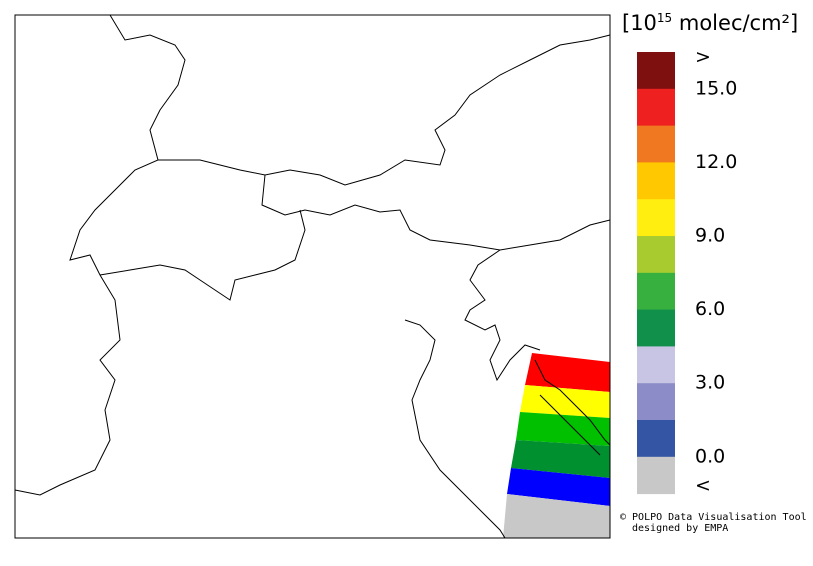  What do you see at coordinates (716, 88) in the screenshot?
I see `colorbar-label: 15.0` at bounding box center [716, 88].